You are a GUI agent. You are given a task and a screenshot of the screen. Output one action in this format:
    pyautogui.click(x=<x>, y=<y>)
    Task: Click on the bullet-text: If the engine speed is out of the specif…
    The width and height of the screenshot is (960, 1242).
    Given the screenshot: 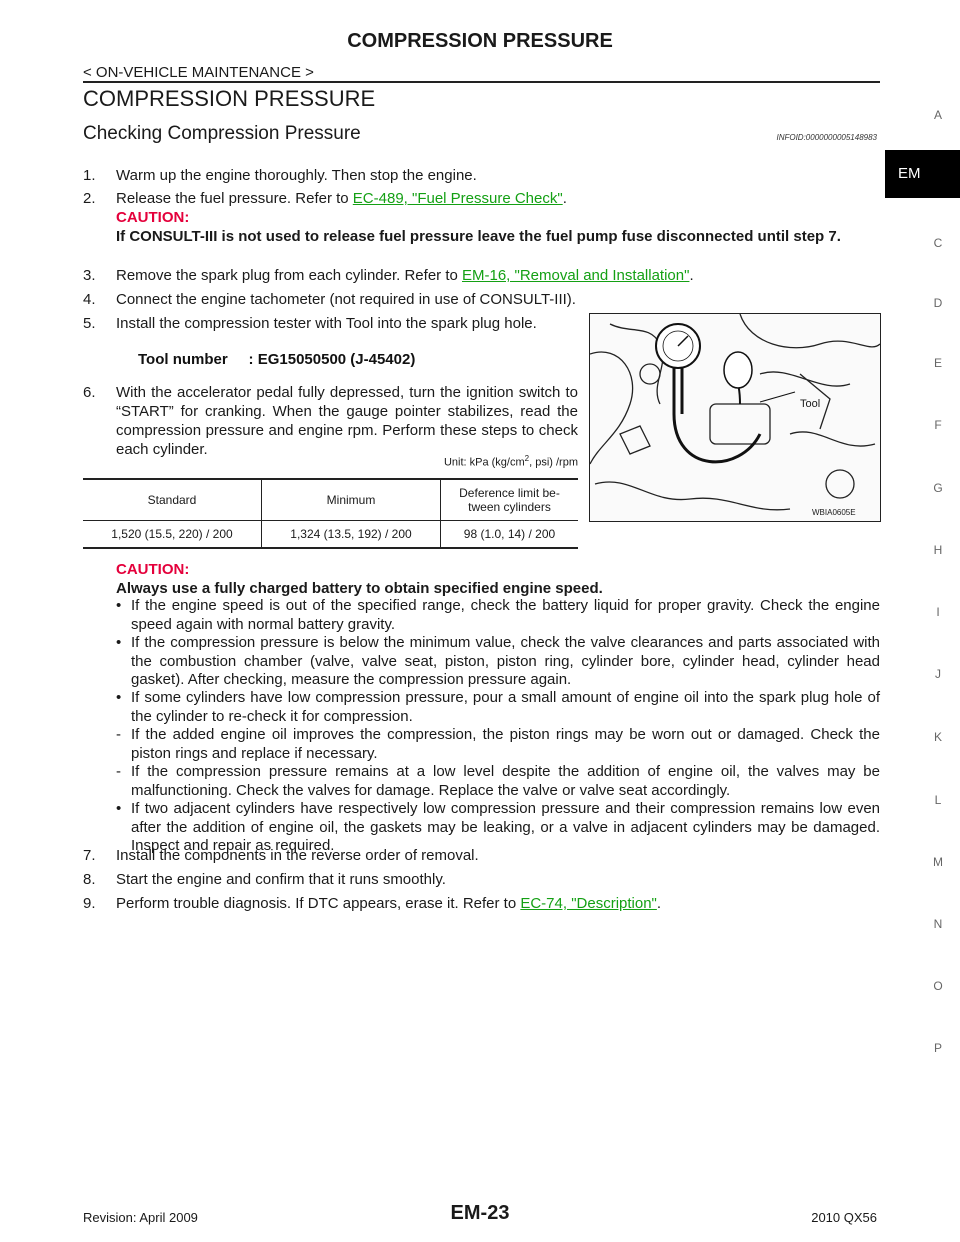 What is the action you would take?
    pyautogui.click(x=505, y=615)
    